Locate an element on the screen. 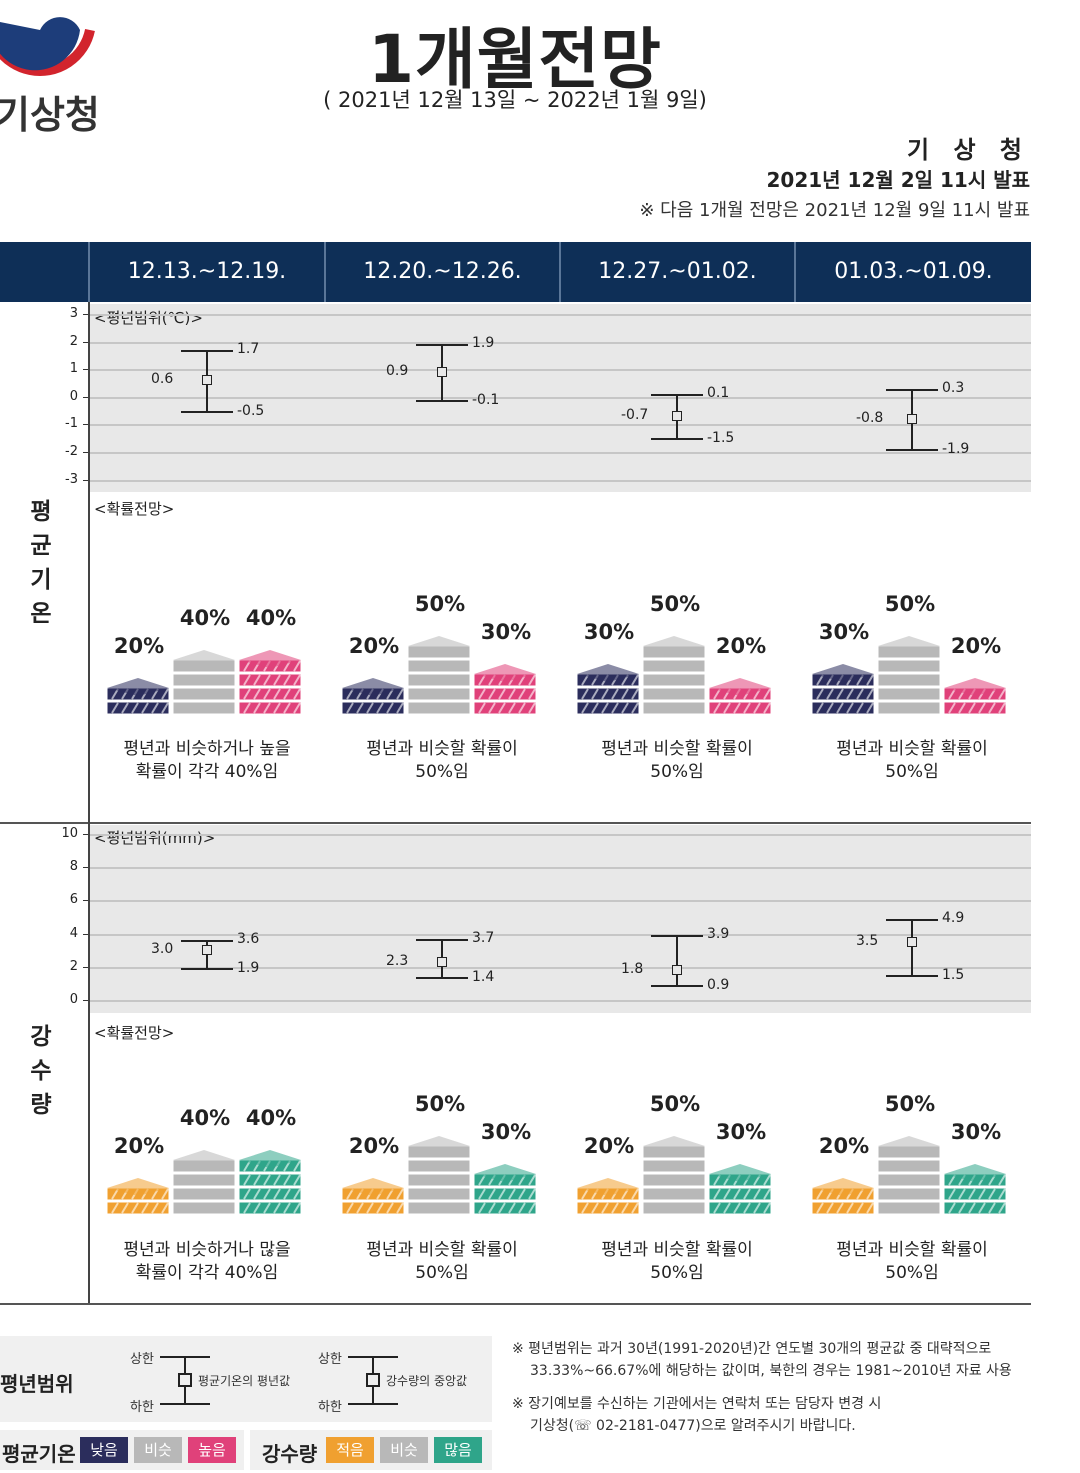 The width and height of the screenshot is (1080, 1473). range-stem is located at coordinates (677, 960).